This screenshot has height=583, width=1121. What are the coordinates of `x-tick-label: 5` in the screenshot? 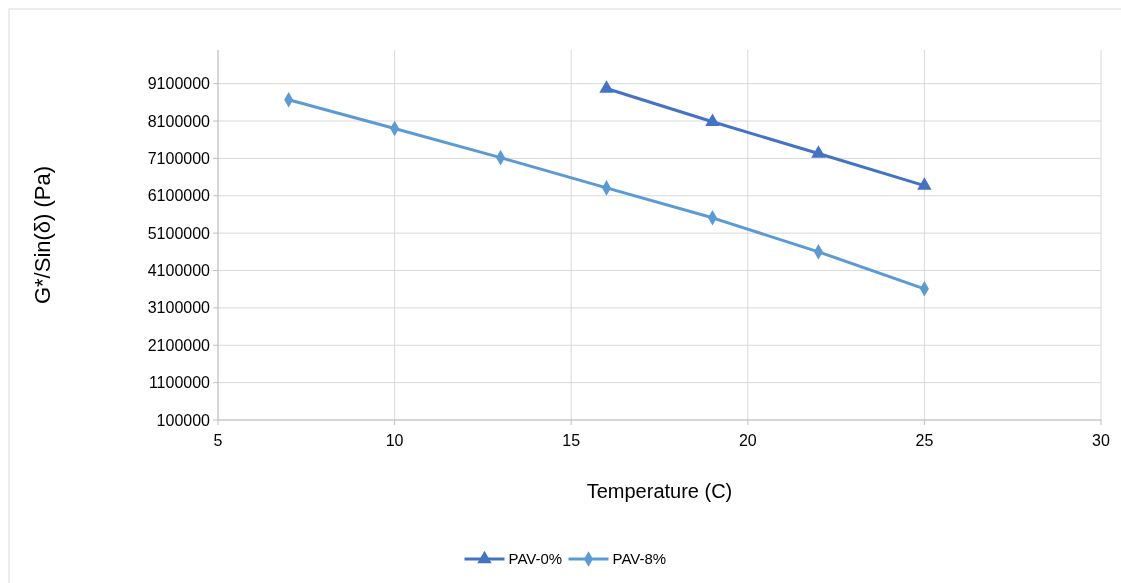 It's located at (218, 440).